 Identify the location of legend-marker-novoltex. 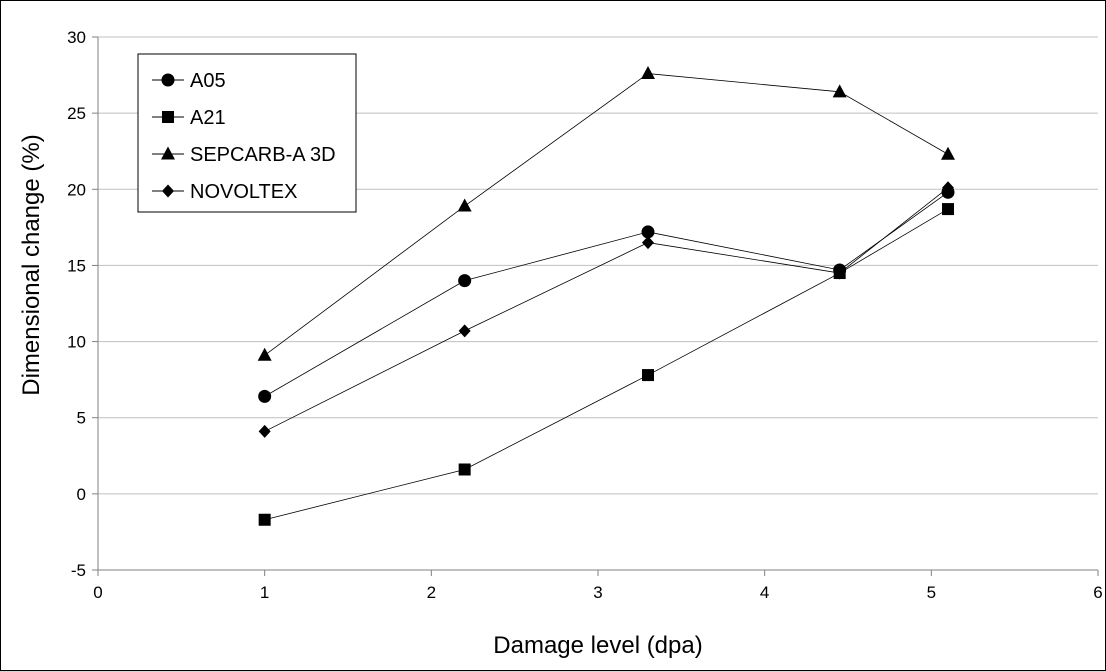
(168, 191).